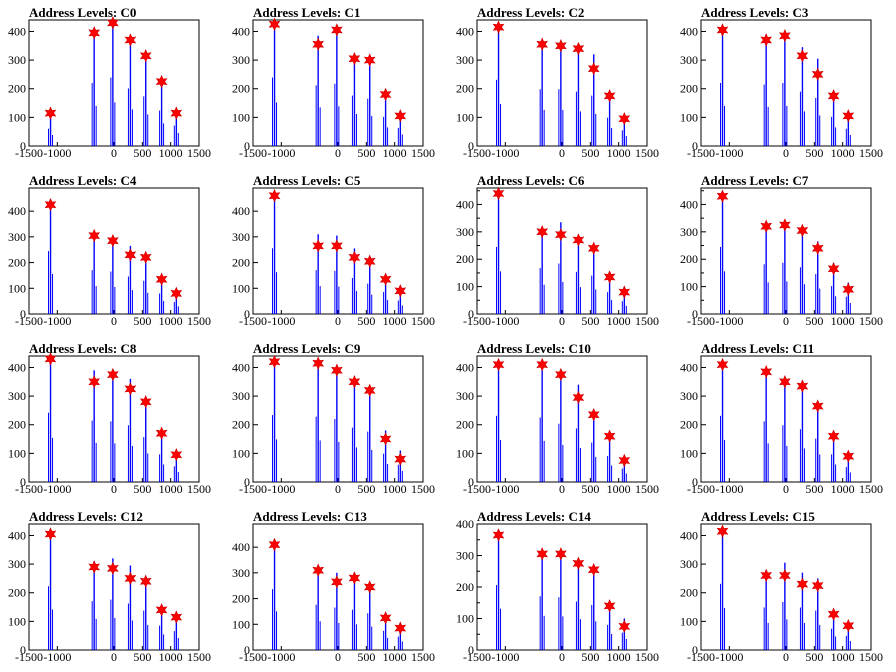  Describe the element at coordinates (530, 12) in the screenshot. I see `chart-title: Address Levels: C2` at that location.